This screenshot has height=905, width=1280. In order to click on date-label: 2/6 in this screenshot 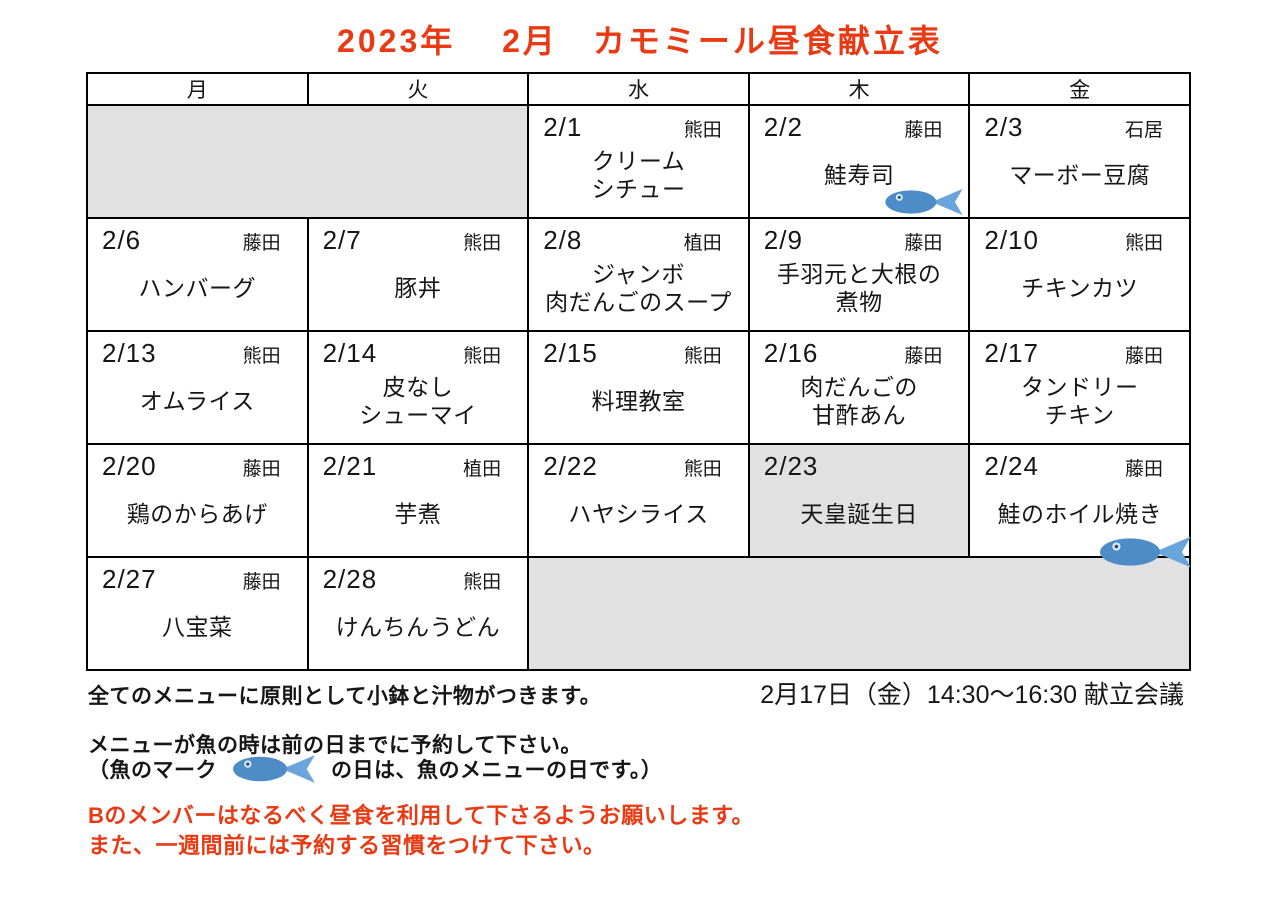, I will do `click(122, 240)`.